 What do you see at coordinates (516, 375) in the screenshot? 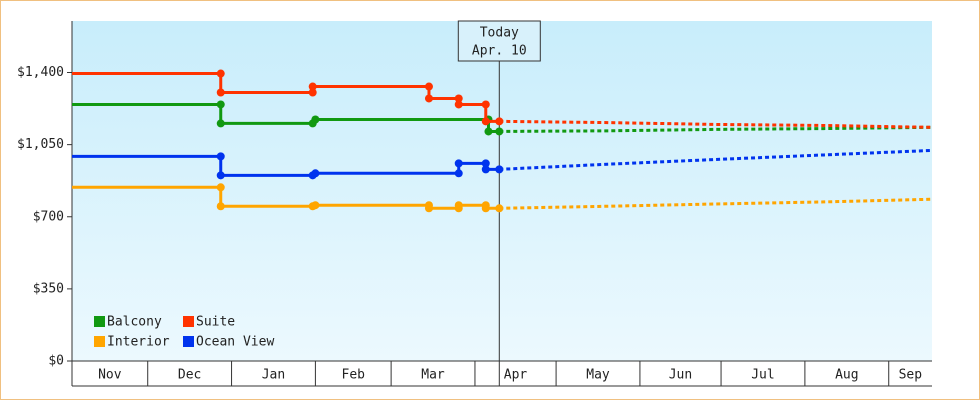
I see `x-tick-label: Apr` at bounding box center [516, 375].